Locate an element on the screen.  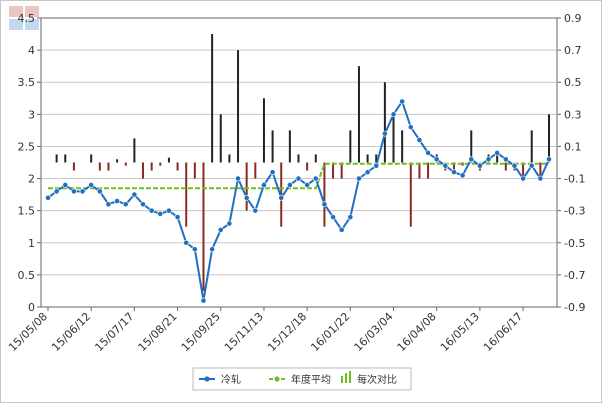
left-tick-label: 2 is located at coordinates (31, 179).